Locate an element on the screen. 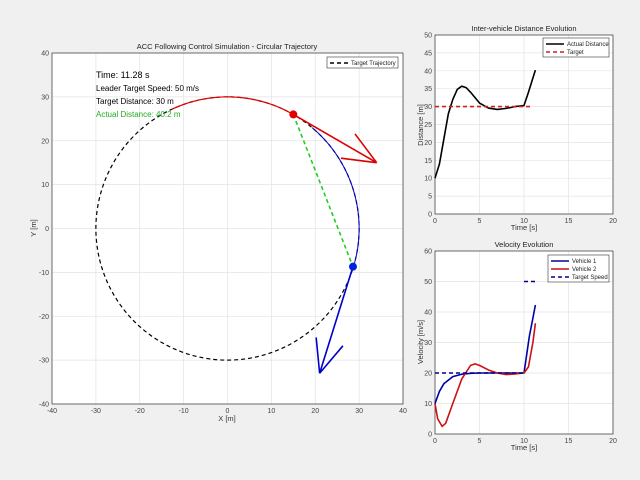  y-tick-label: -40 is located at coordinates (44, 405).